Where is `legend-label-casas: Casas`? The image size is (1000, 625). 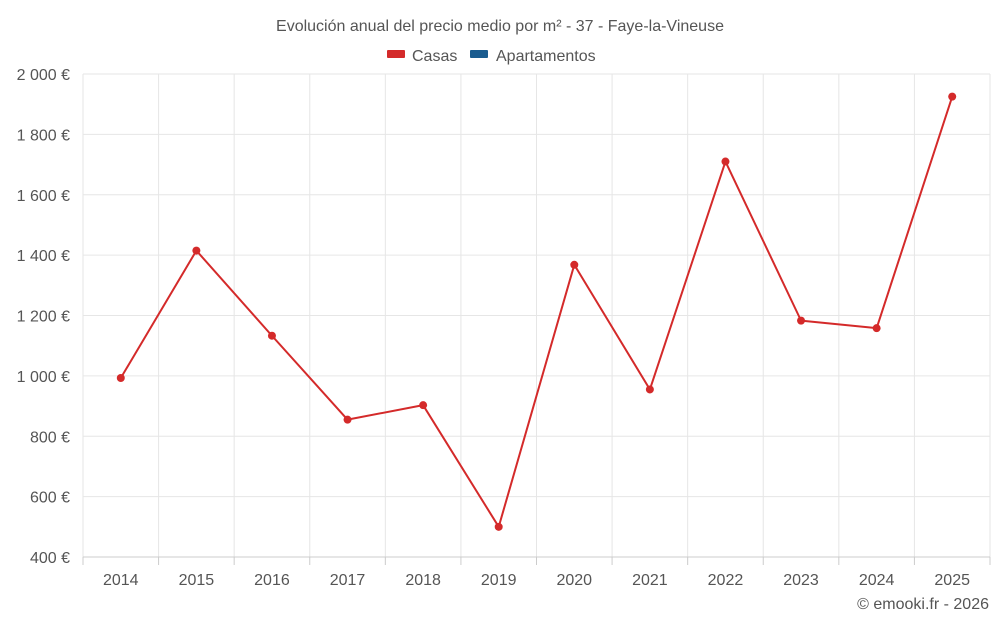 legend-label-casas: Casas is located at coordinates (434, 56).